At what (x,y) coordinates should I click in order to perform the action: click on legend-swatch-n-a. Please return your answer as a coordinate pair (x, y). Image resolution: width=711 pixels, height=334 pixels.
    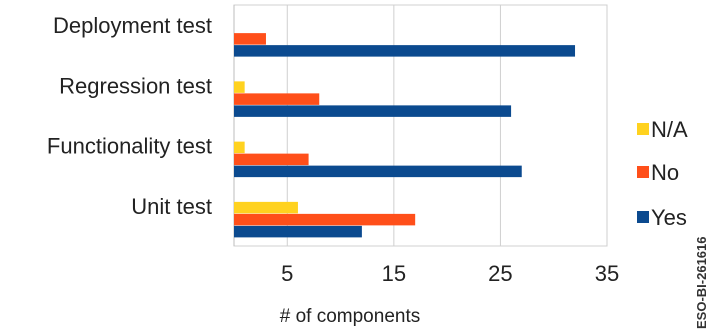
    Looking at the image, I should click on (643, 129).